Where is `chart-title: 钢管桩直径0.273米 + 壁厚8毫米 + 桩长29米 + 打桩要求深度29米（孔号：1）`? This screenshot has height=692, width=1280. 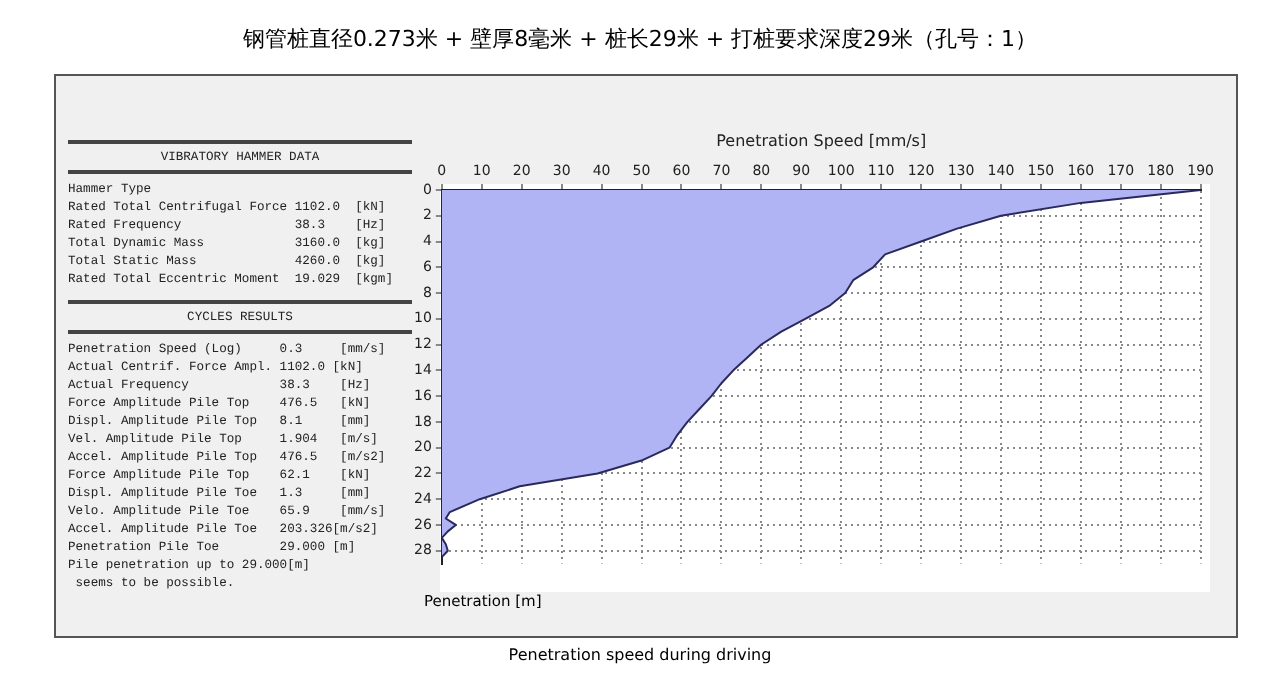
chart-title: 钢管桩直径0.273米 + 壁厚8毫米 + 桩长29米 + 打桩要求深度29米（孔号：1） is located at coordinates (640, 39).